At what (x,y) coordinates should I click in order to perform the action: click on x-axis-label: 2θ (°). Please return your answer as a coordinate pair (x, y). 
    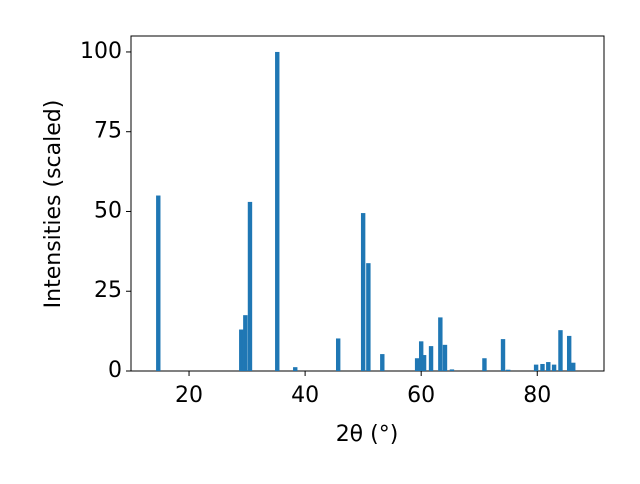
    Looking at the image, I should click on (367, 434).